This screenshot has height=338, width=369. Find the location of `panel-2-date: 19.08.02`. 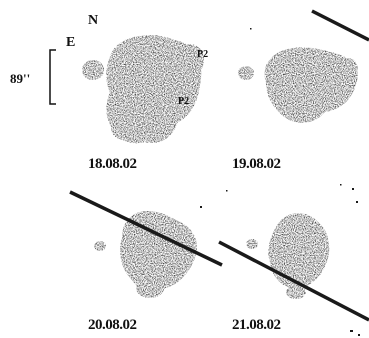

panel-2-date: 19.08.02 is located at coordinates (256, 164).